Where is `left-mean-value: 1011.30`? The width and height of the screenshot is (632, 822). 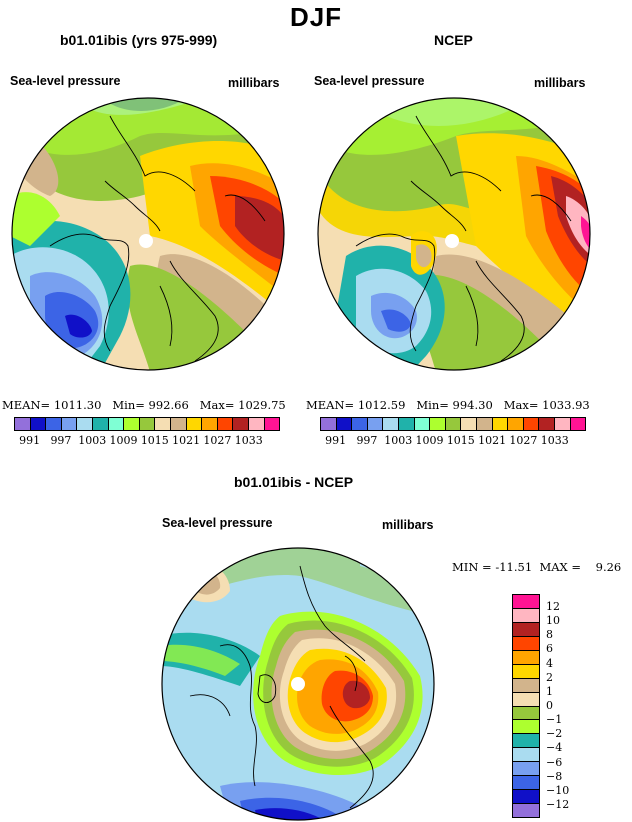 left-mean-value: 1011.30 is located at coordinates (77, 405).